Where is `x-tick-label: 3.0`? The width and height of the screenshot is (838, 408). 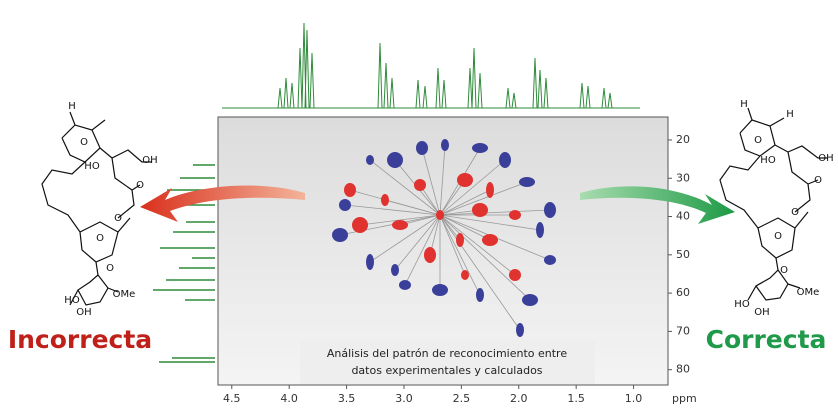 x-tick-label: 3.0 is located at coordinates (404, 398).